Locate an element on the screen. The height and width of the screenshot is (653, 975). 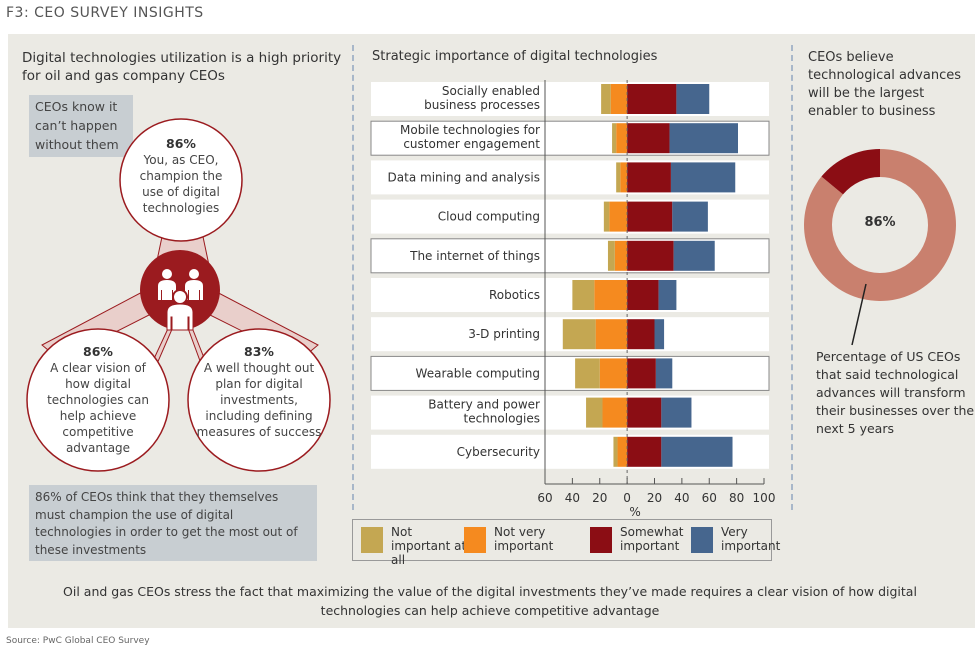
bubble-left is located at coordinates (98, 400).